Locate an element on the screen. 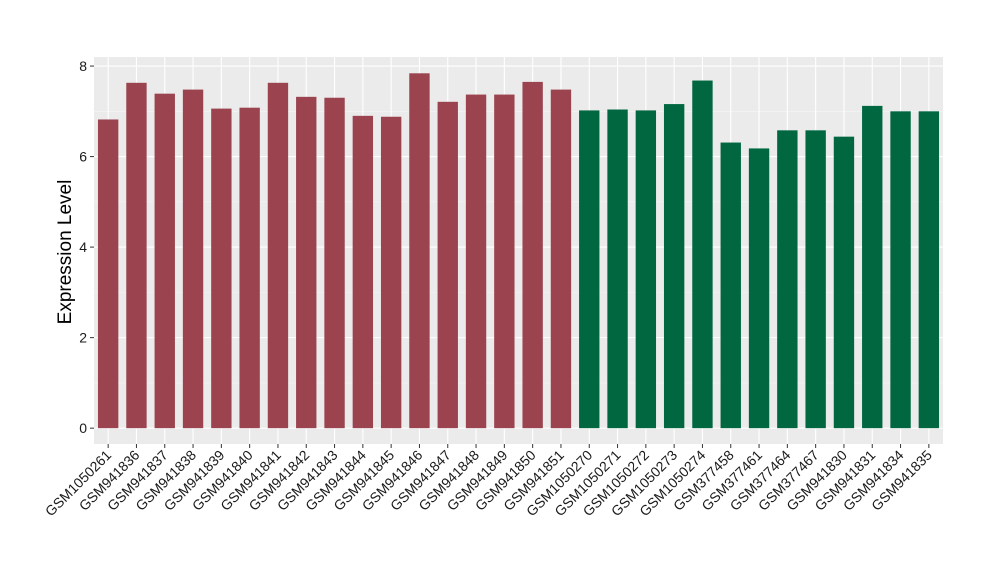 This screenshot has height=580, width=1000. y-axis-title: Expression Level is located at coordinates (65, 252).